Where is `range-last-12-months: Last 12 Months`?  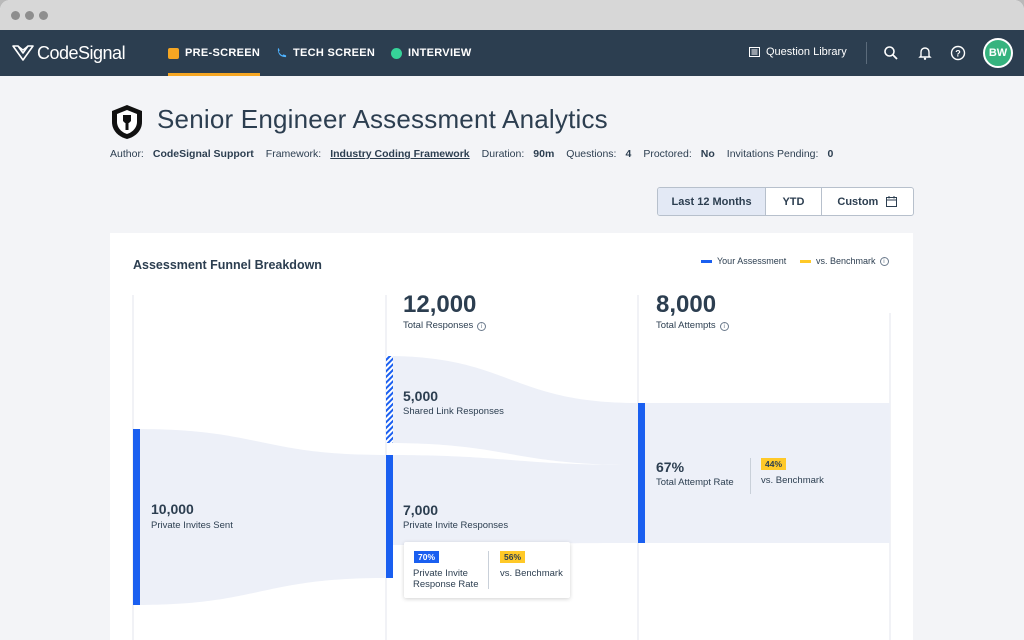 range-last-12-months: Last 12 Months is located at coordinates (712, 201).